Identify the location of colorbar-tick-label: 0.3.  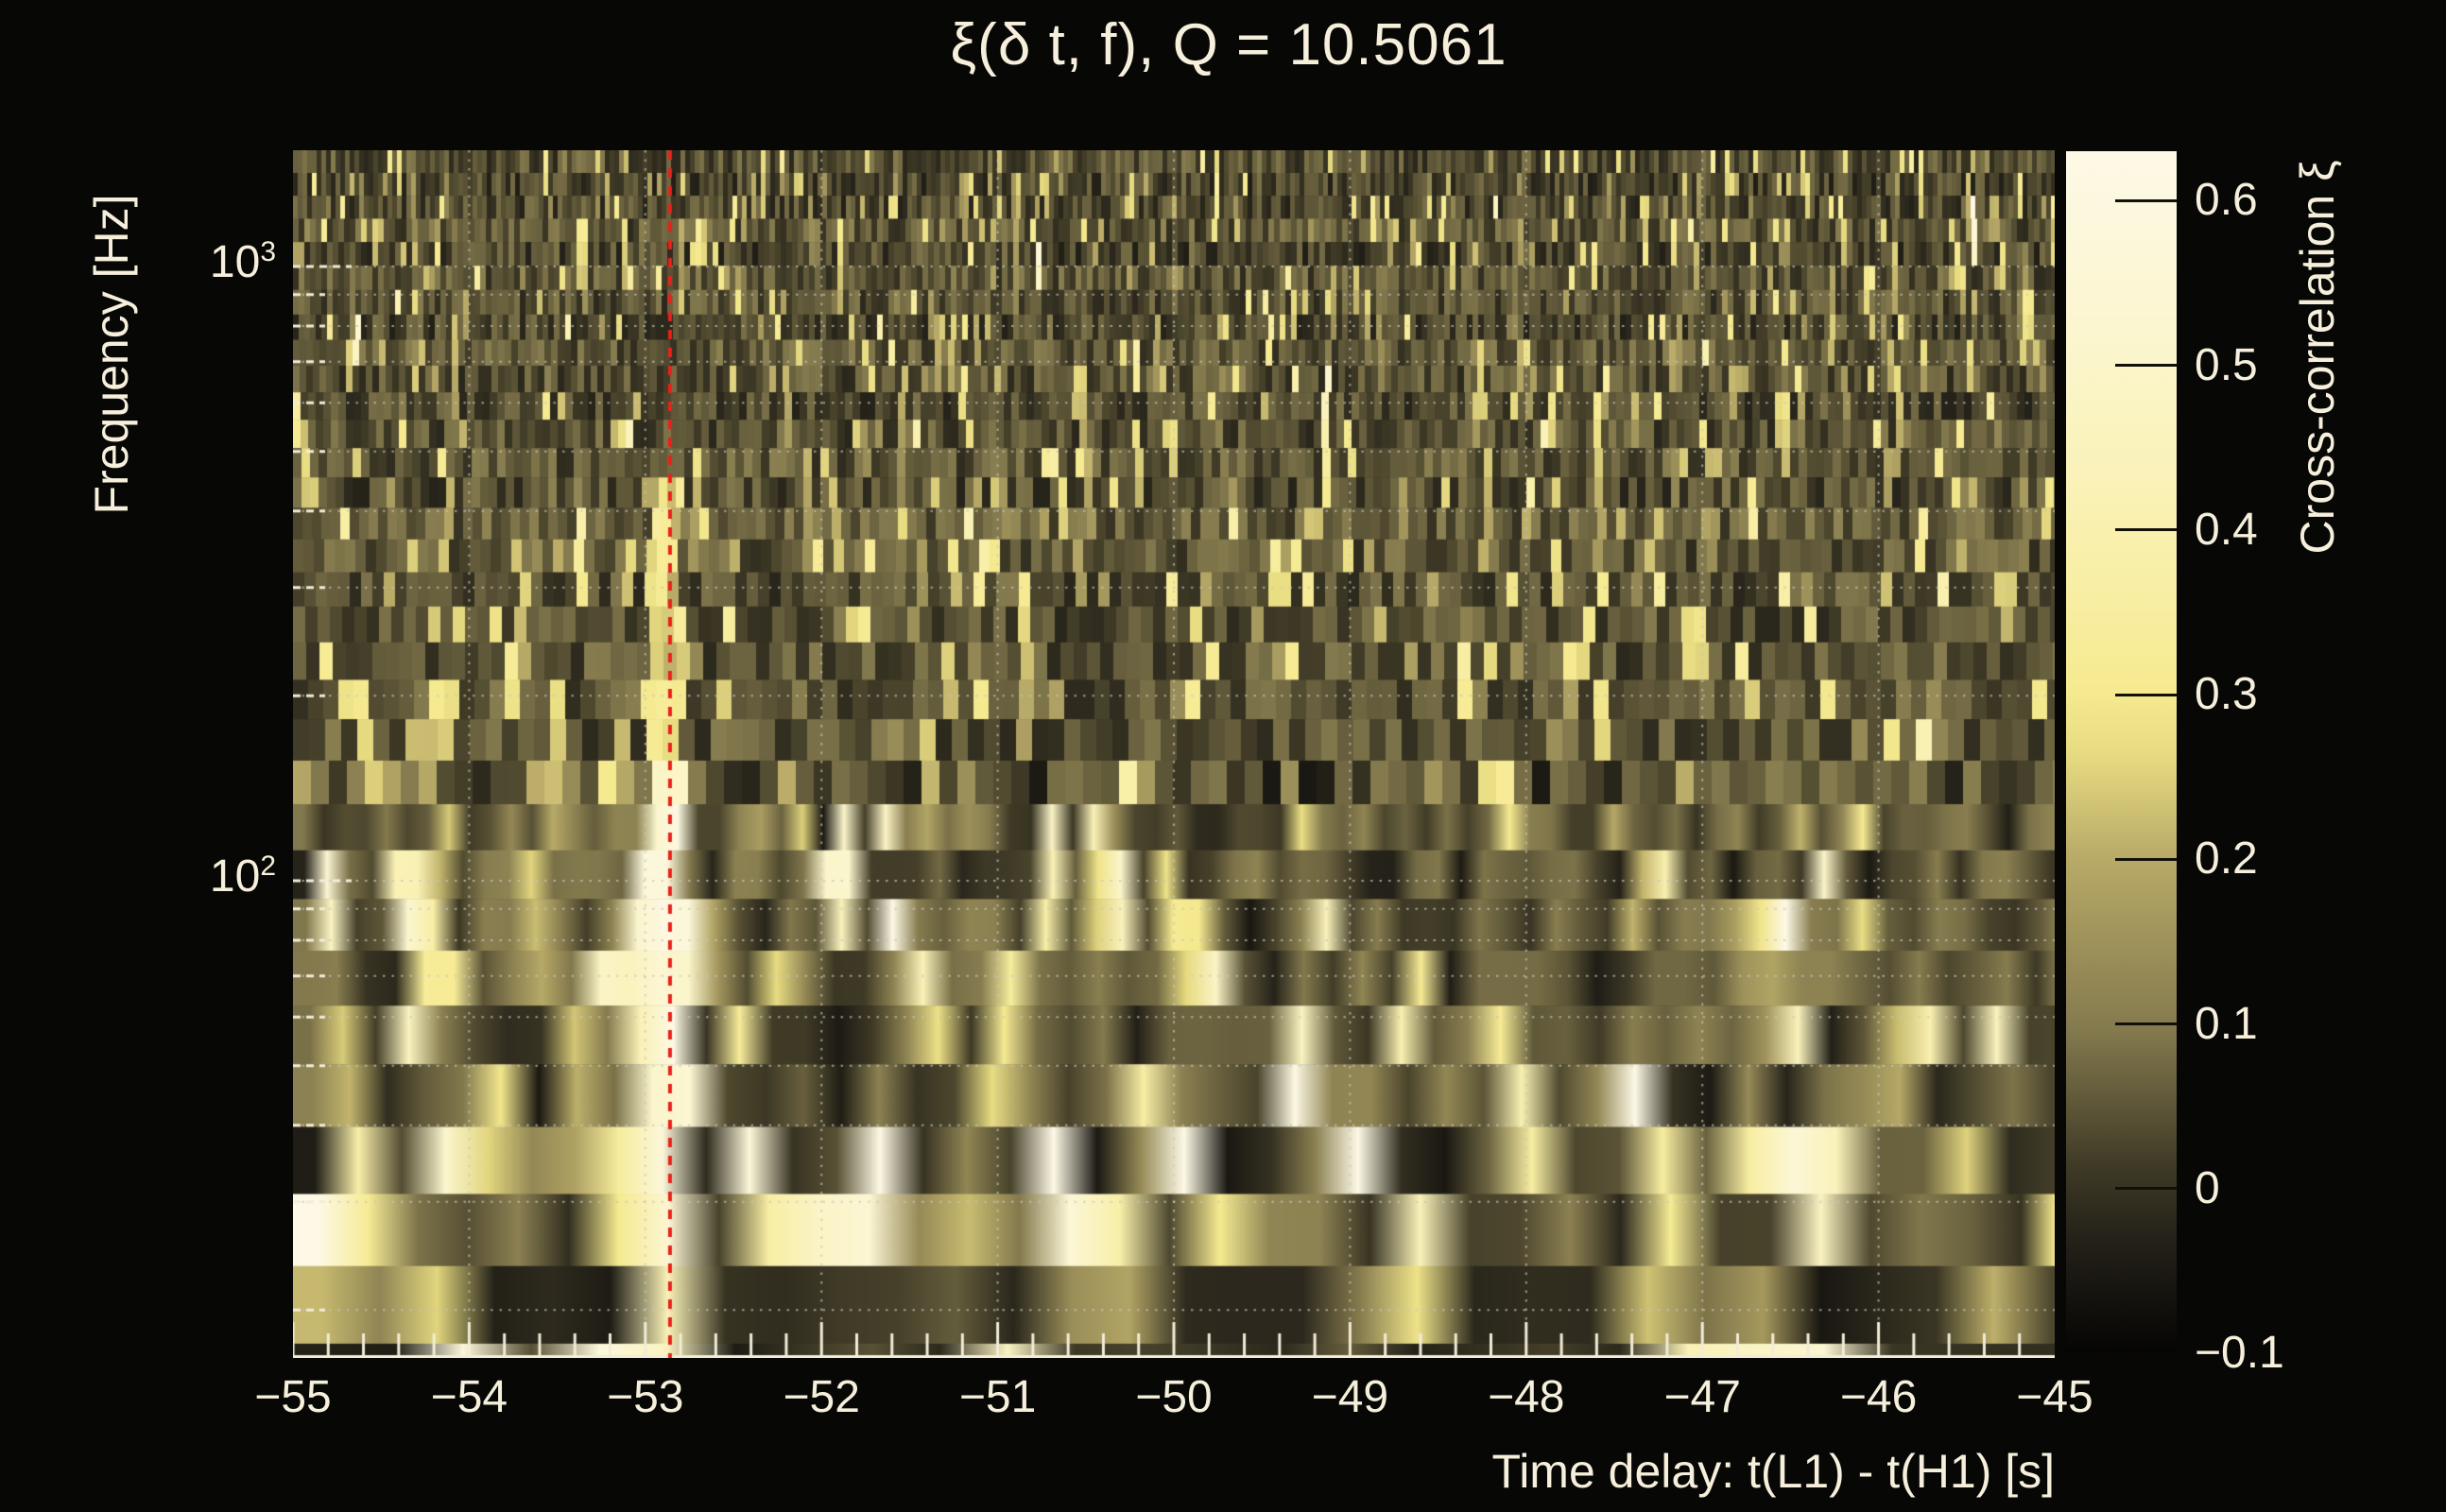
(2226, 694).